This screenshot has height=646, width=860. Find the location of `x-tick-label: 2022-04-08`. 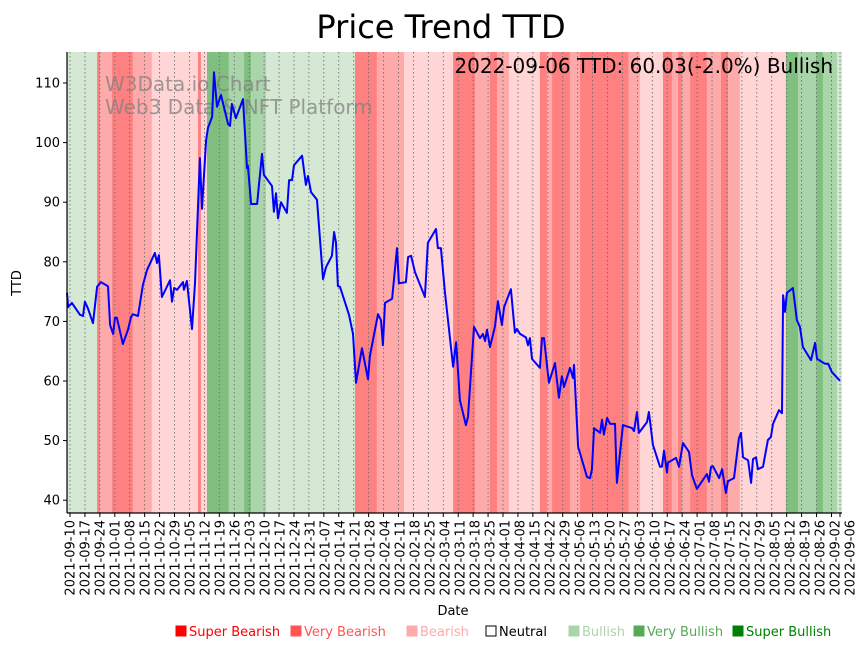

x-tick-label: 2022-04-08 is located at coordinates (521, 558).